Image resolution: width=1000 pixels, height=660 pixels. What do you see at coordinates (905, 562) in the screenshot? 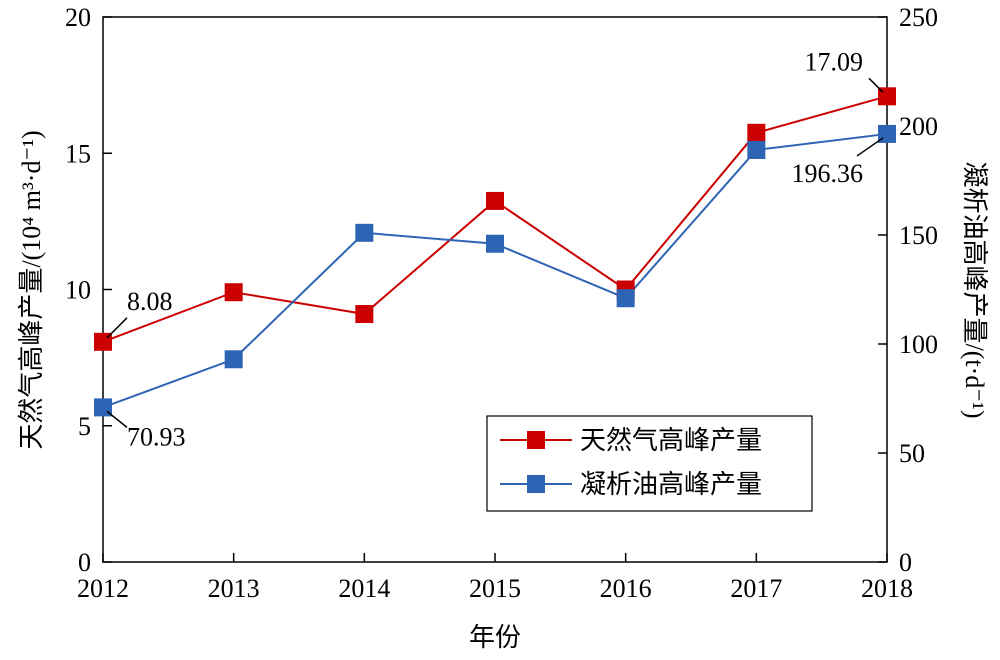
I see `y-right-tick-label: 0` at bounding box center [905, 562].